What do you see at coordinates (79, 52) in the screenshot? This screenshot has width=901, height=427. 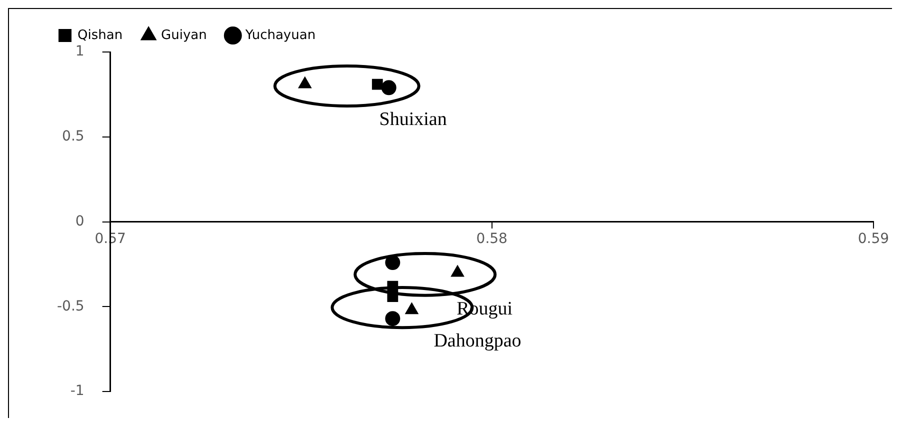 I see `y-tick-label: 1` at bounding box center [79, 52].